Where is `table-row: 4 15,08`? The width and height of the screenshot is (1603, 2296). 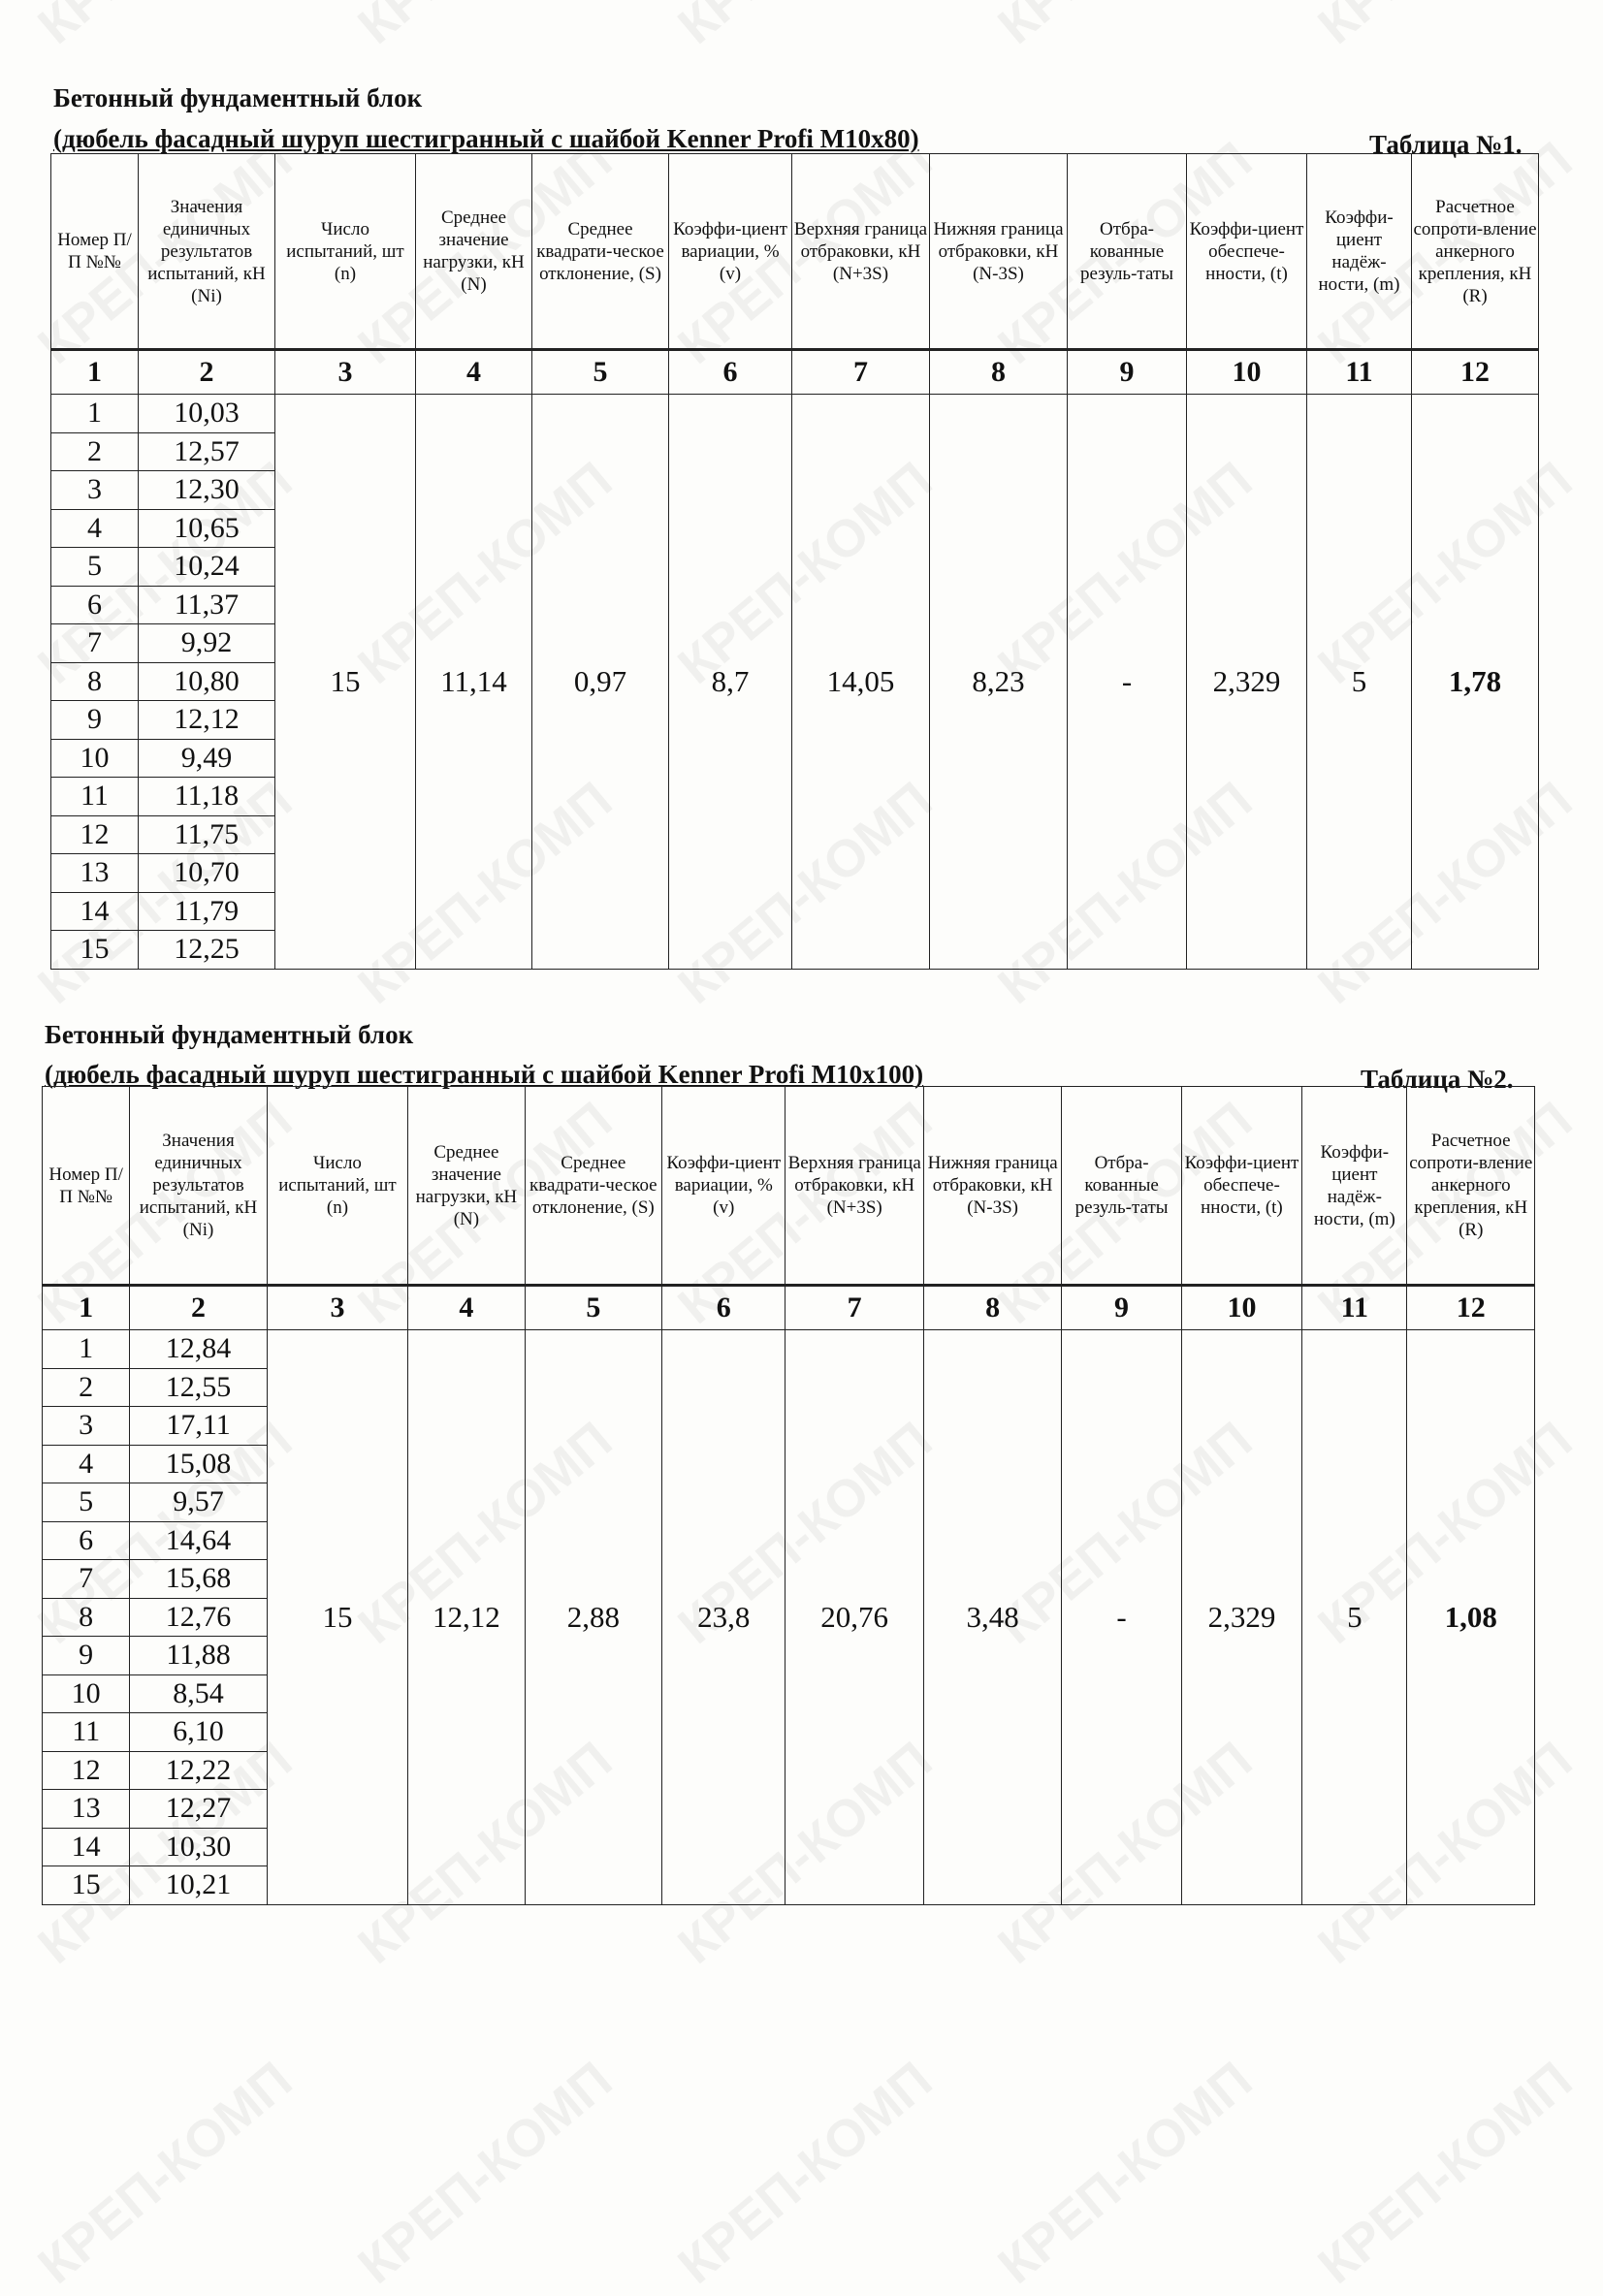
table-row: 4 15,08 is located at coordinates (788, 1463).